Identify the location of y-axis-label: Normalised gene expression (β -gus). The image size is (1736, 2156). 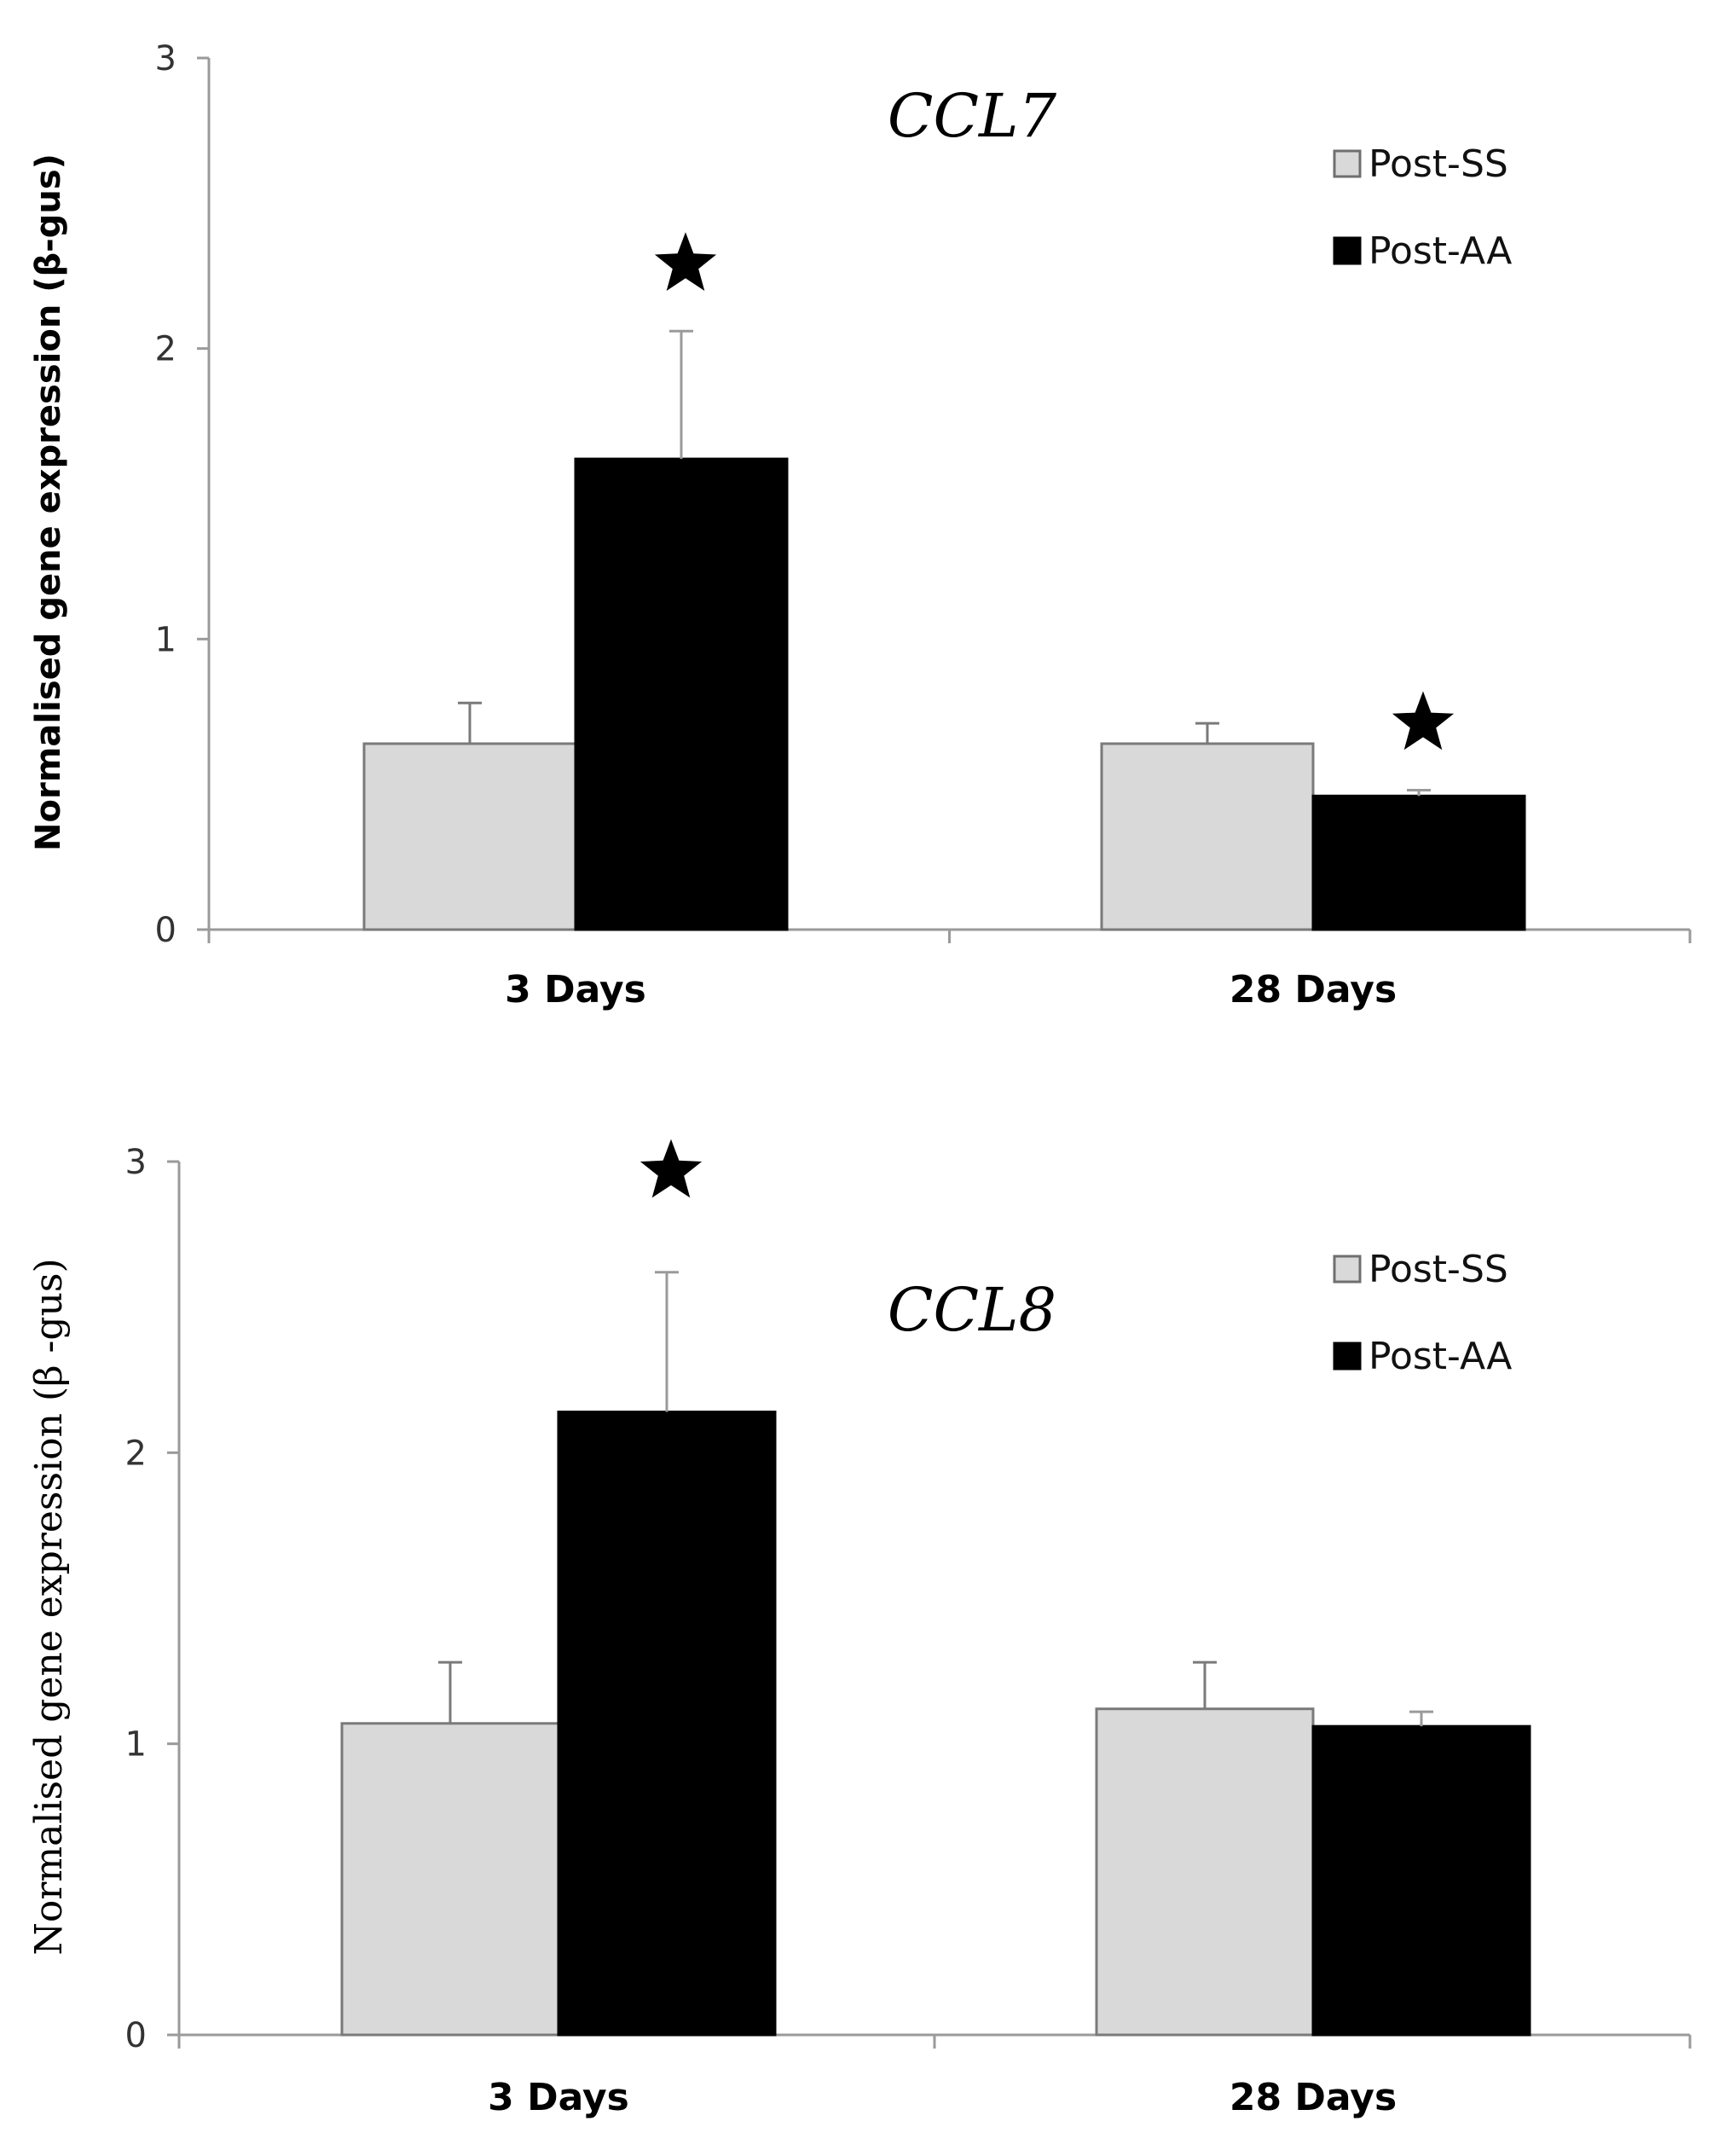
(49, 1606).